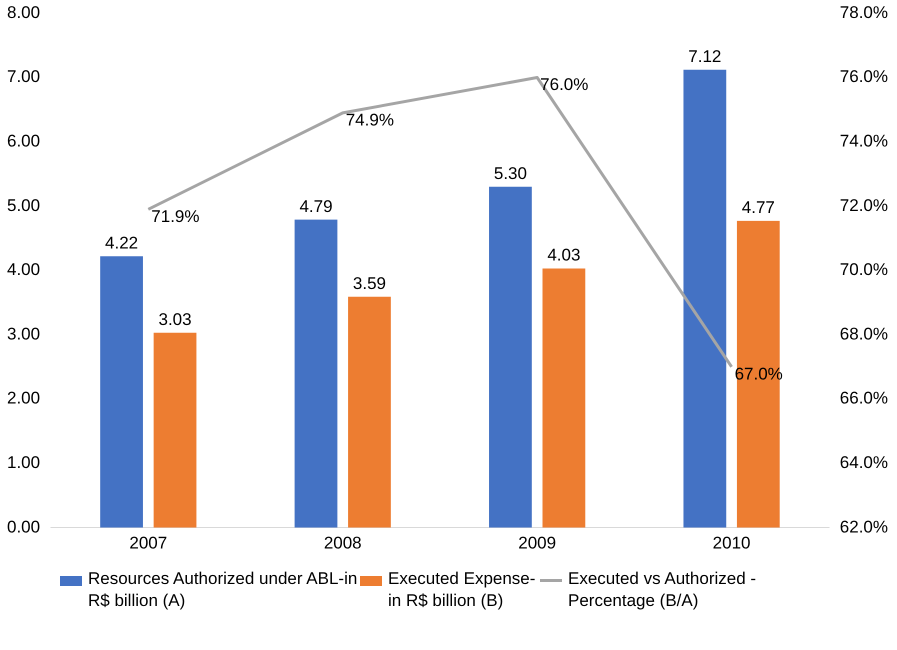 This screenshot has width=897, height=650. I want to click on y-tick-label: 2.00, so click(23, 398).